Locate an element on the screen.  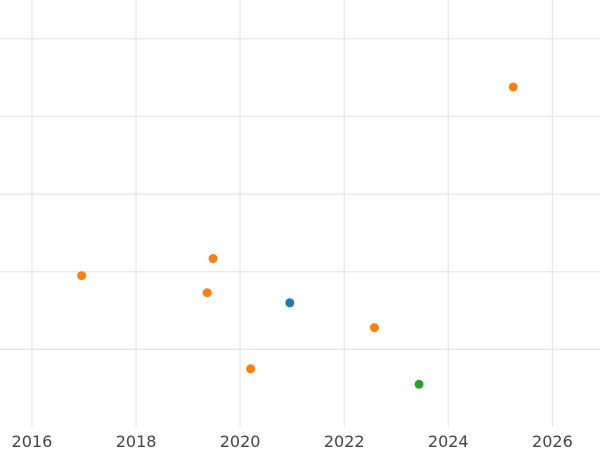
x-tick-label-2024: 2024 is located at coordinates (448, 441).